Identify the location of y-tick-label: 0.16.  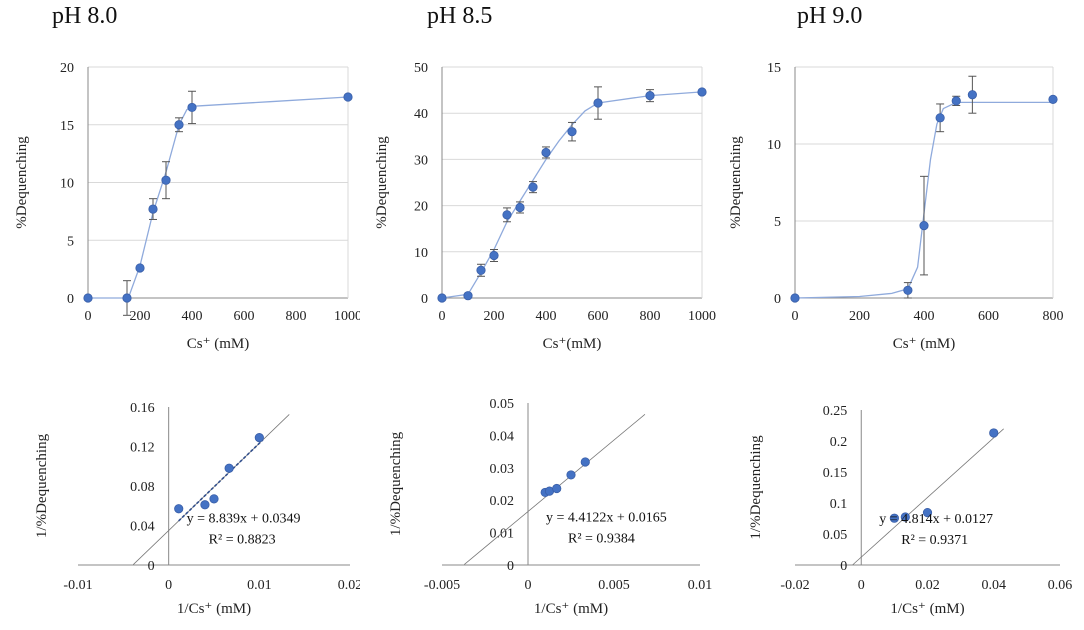
(142, 408).